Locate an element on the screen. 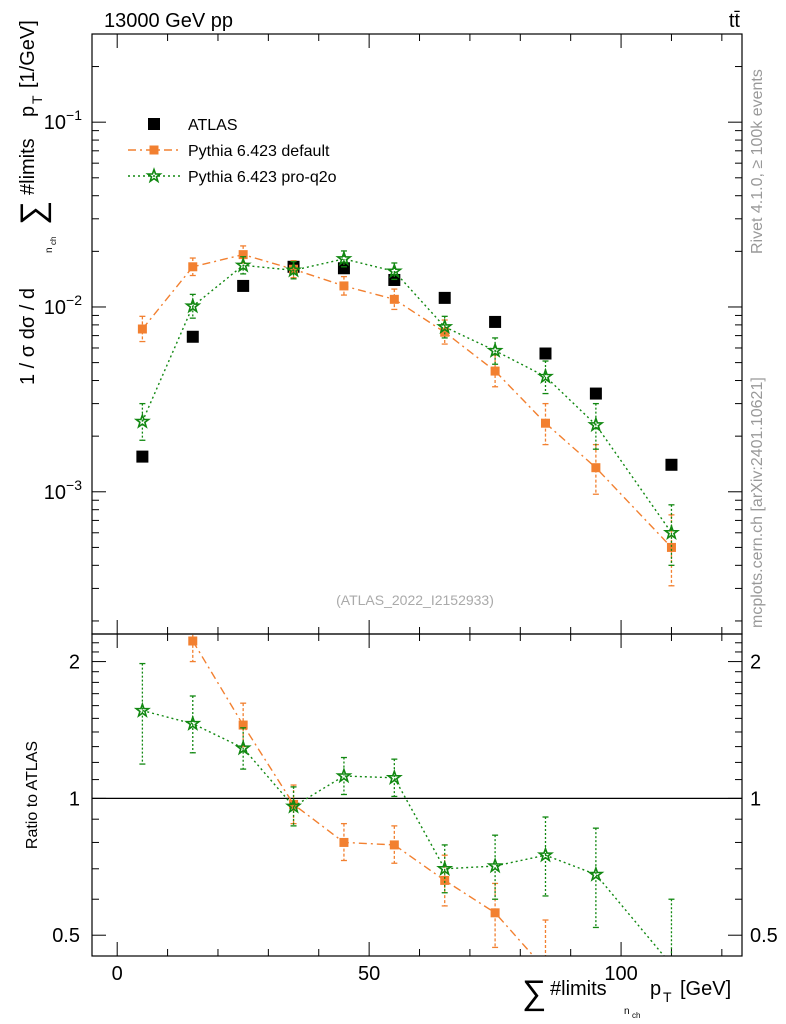 The height and width of the screenshot is (1024, 786). x-label-ptsub: T is located at coordinates (667, 997).